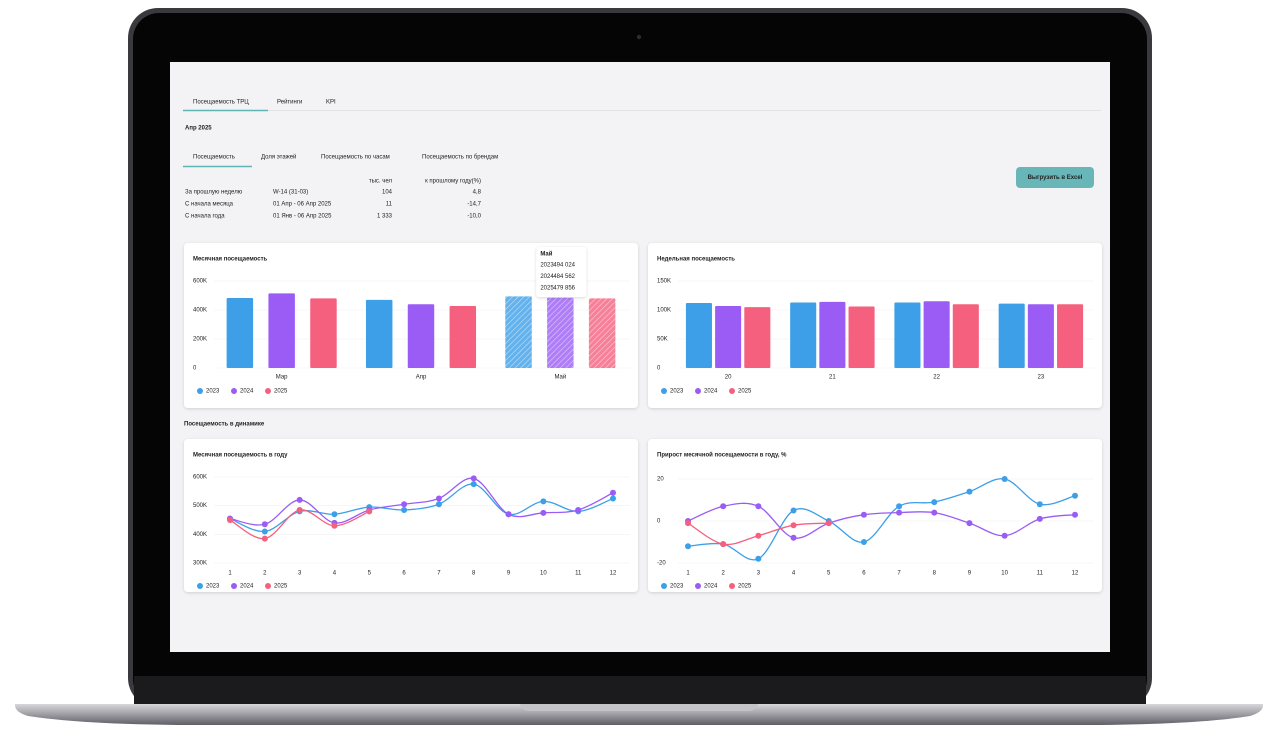 Image resolution: width=1278 pixels, height=747 pixels. Describe the element at coordinates (302, 205) in the screenshot. I see `summary-period: 01 Апр - 06 Апр 2025` at that location.